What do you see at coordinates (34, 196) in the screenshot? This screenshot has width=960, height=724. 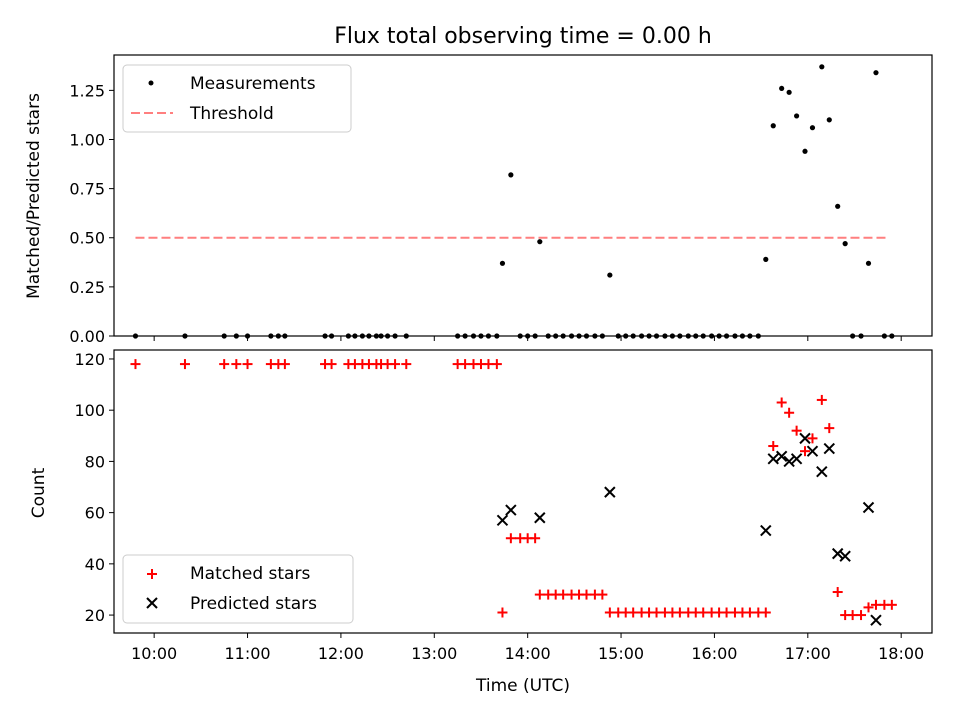 I see `top-y-axis-label: Matched/Predicted stars` at bounding box center [34, 196].